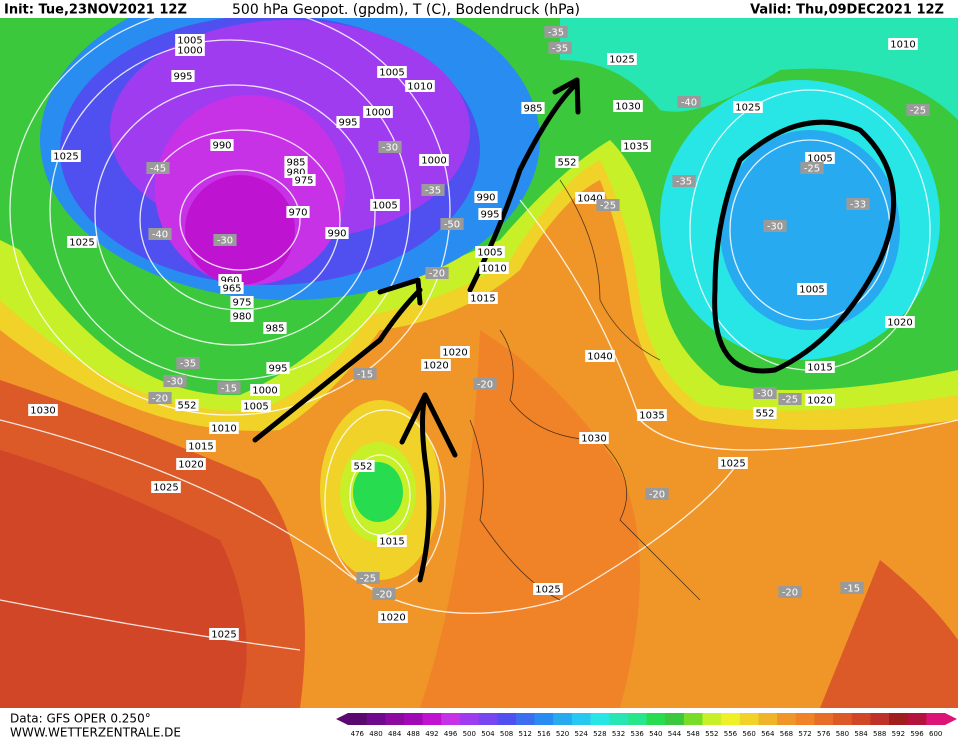  Describe the element at coordinates (452, 225) in the screenshot. I see `temperature-label: -50` at that location.